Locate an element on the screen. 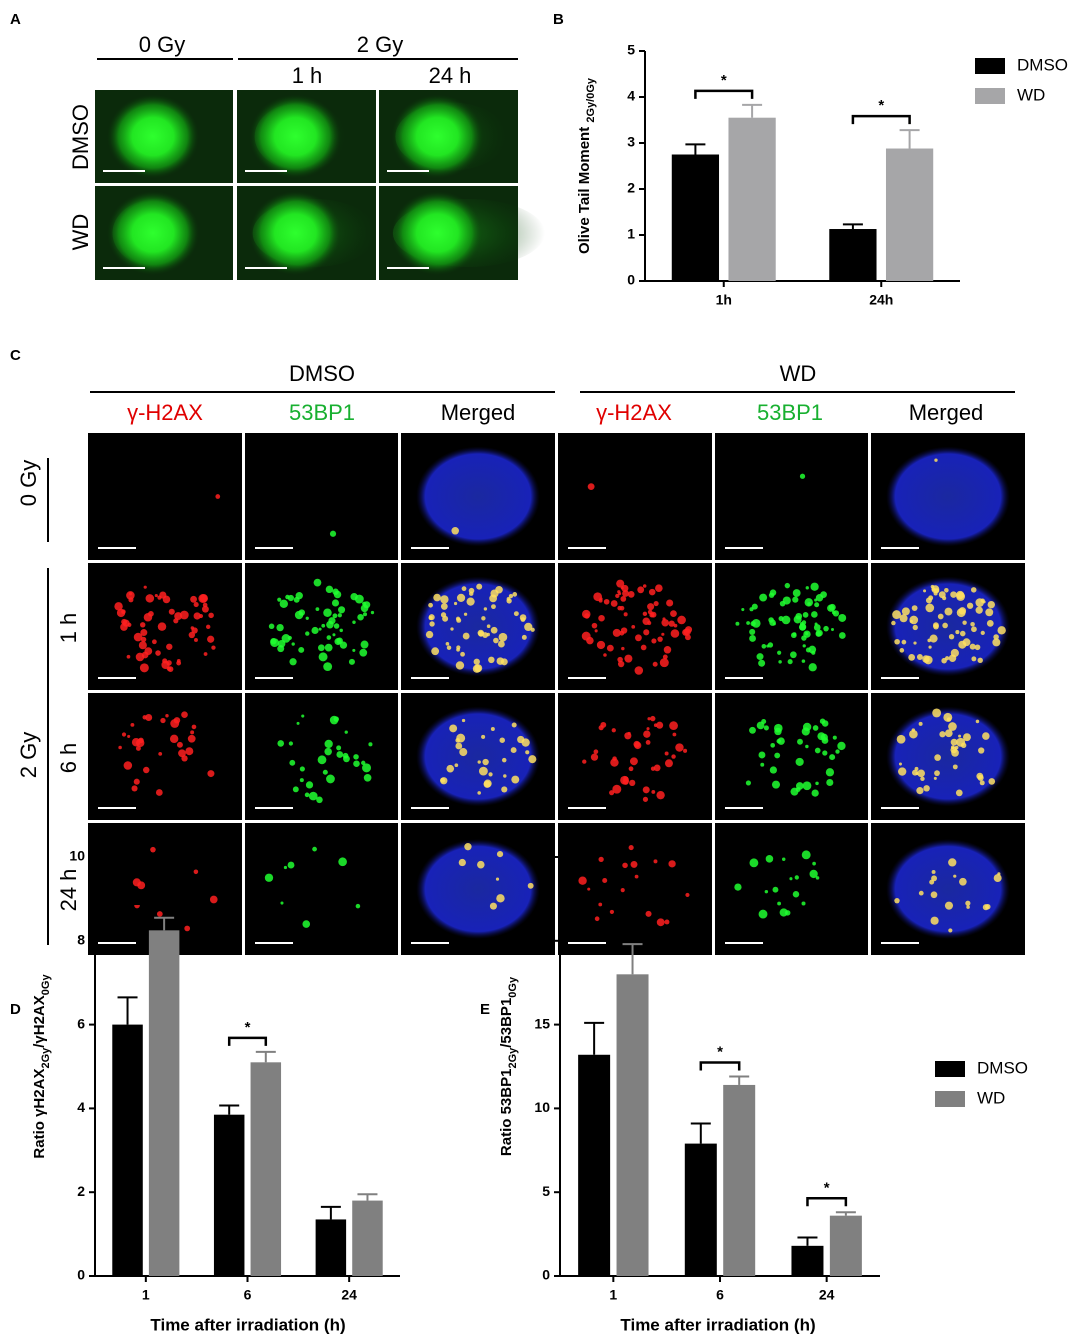 This screenshot has height=1339, width=1075. y-axis-label-part: 0Gy is located at coordinates (513, 987).